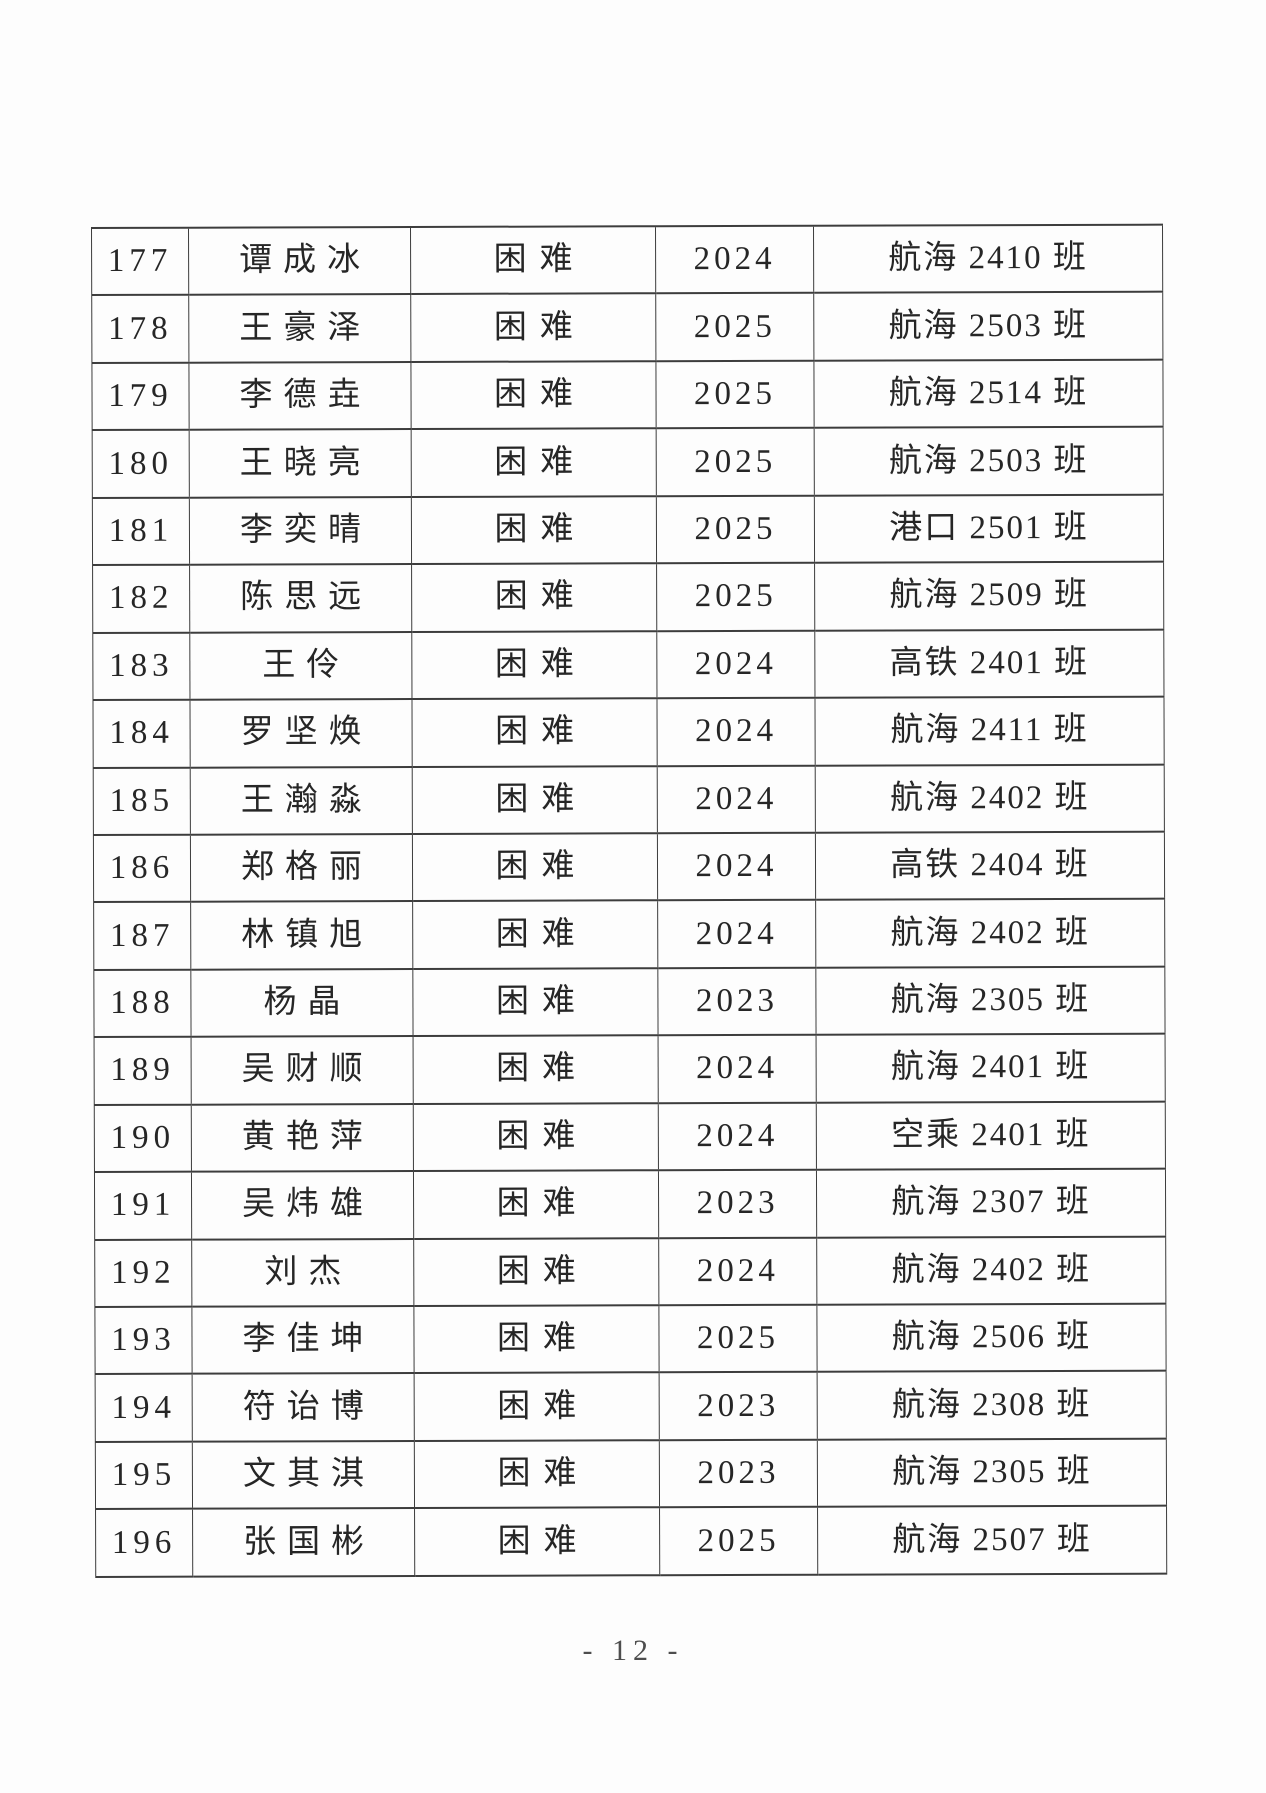  Describe the element at coordinates (988, 259) in the screenshot. I see `cell-class-name: 航海 2410 班` at that location.